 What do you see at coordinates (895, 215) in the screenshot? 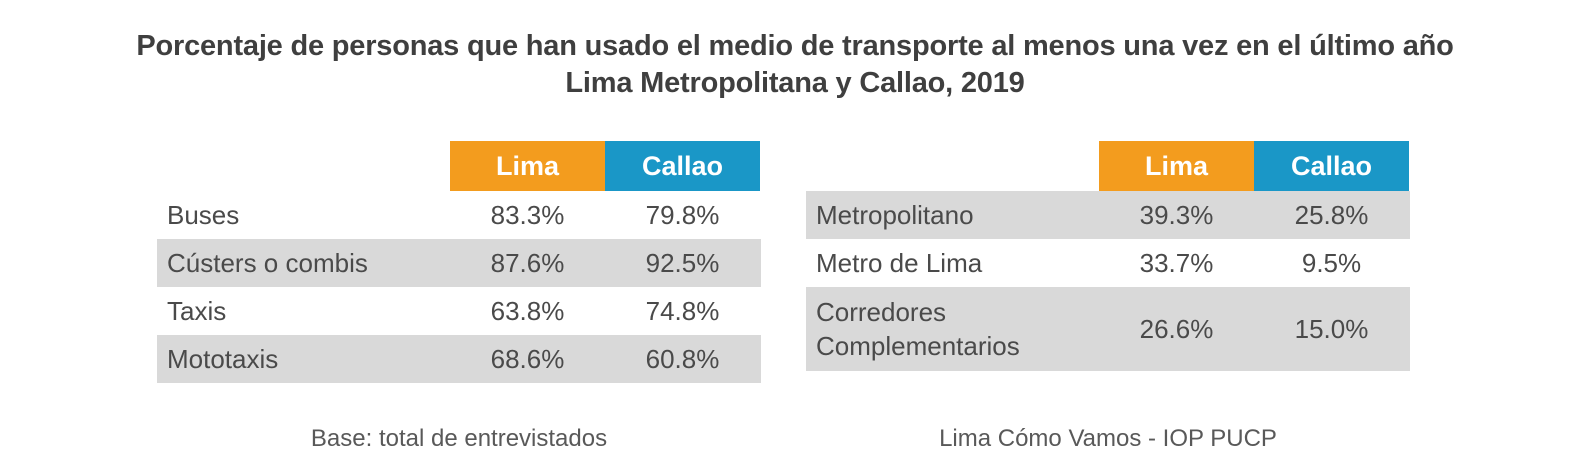
I see `row-label: Metropolitano` at bounding box center [895, 215].